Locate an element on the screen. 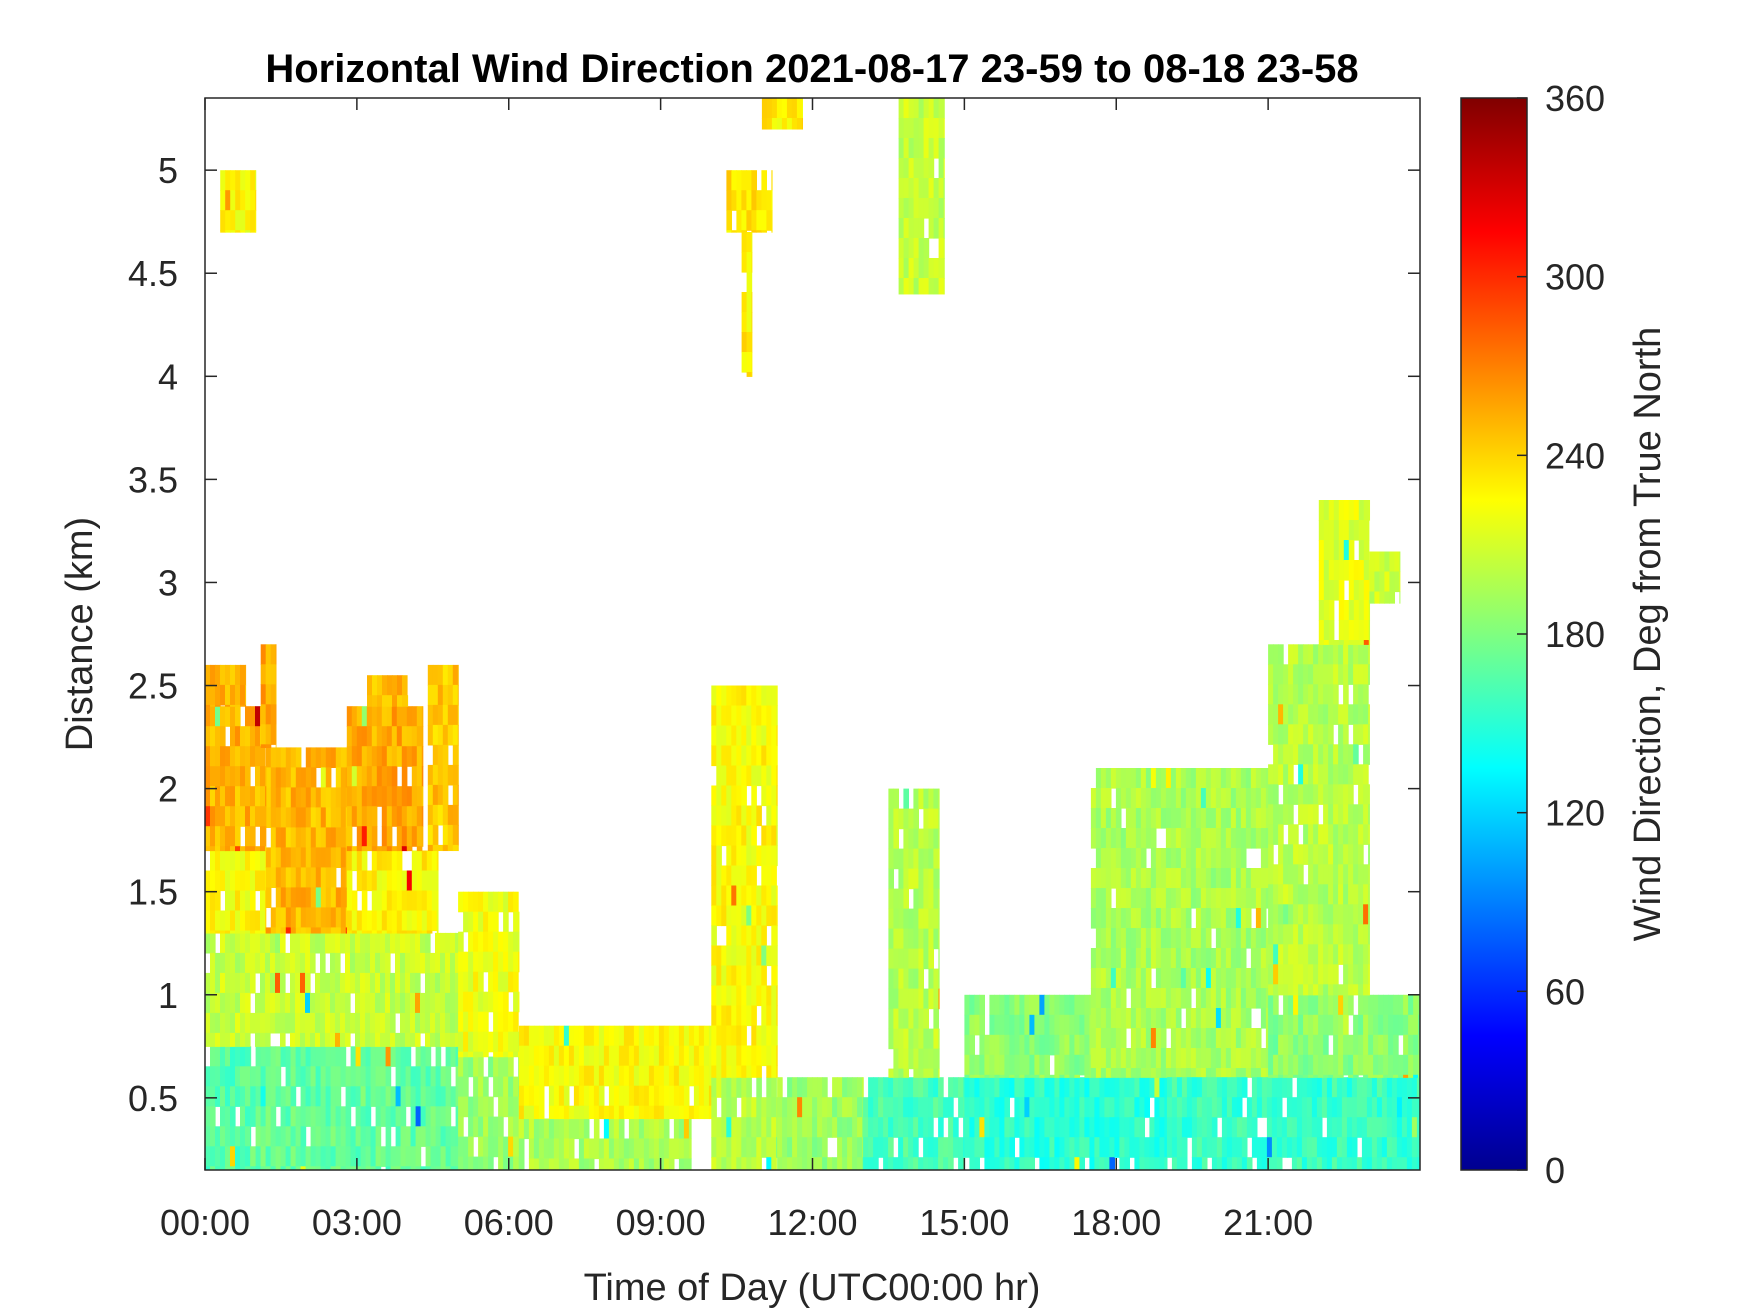  colorbar-ticks: 0 60 120 180 240 300 360 is located at coordinates (1561, 634).